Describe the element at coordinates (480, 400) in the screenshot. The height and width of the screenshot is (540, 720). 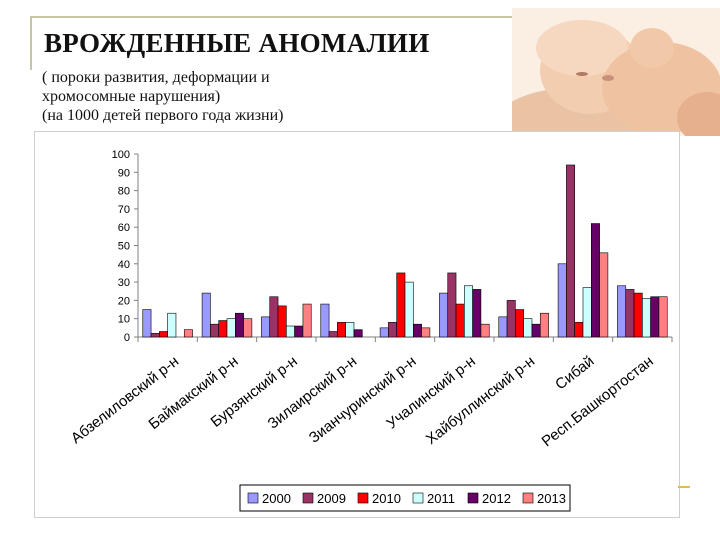
I see `x-category-label: Хайбуллинский р-н` at that location.